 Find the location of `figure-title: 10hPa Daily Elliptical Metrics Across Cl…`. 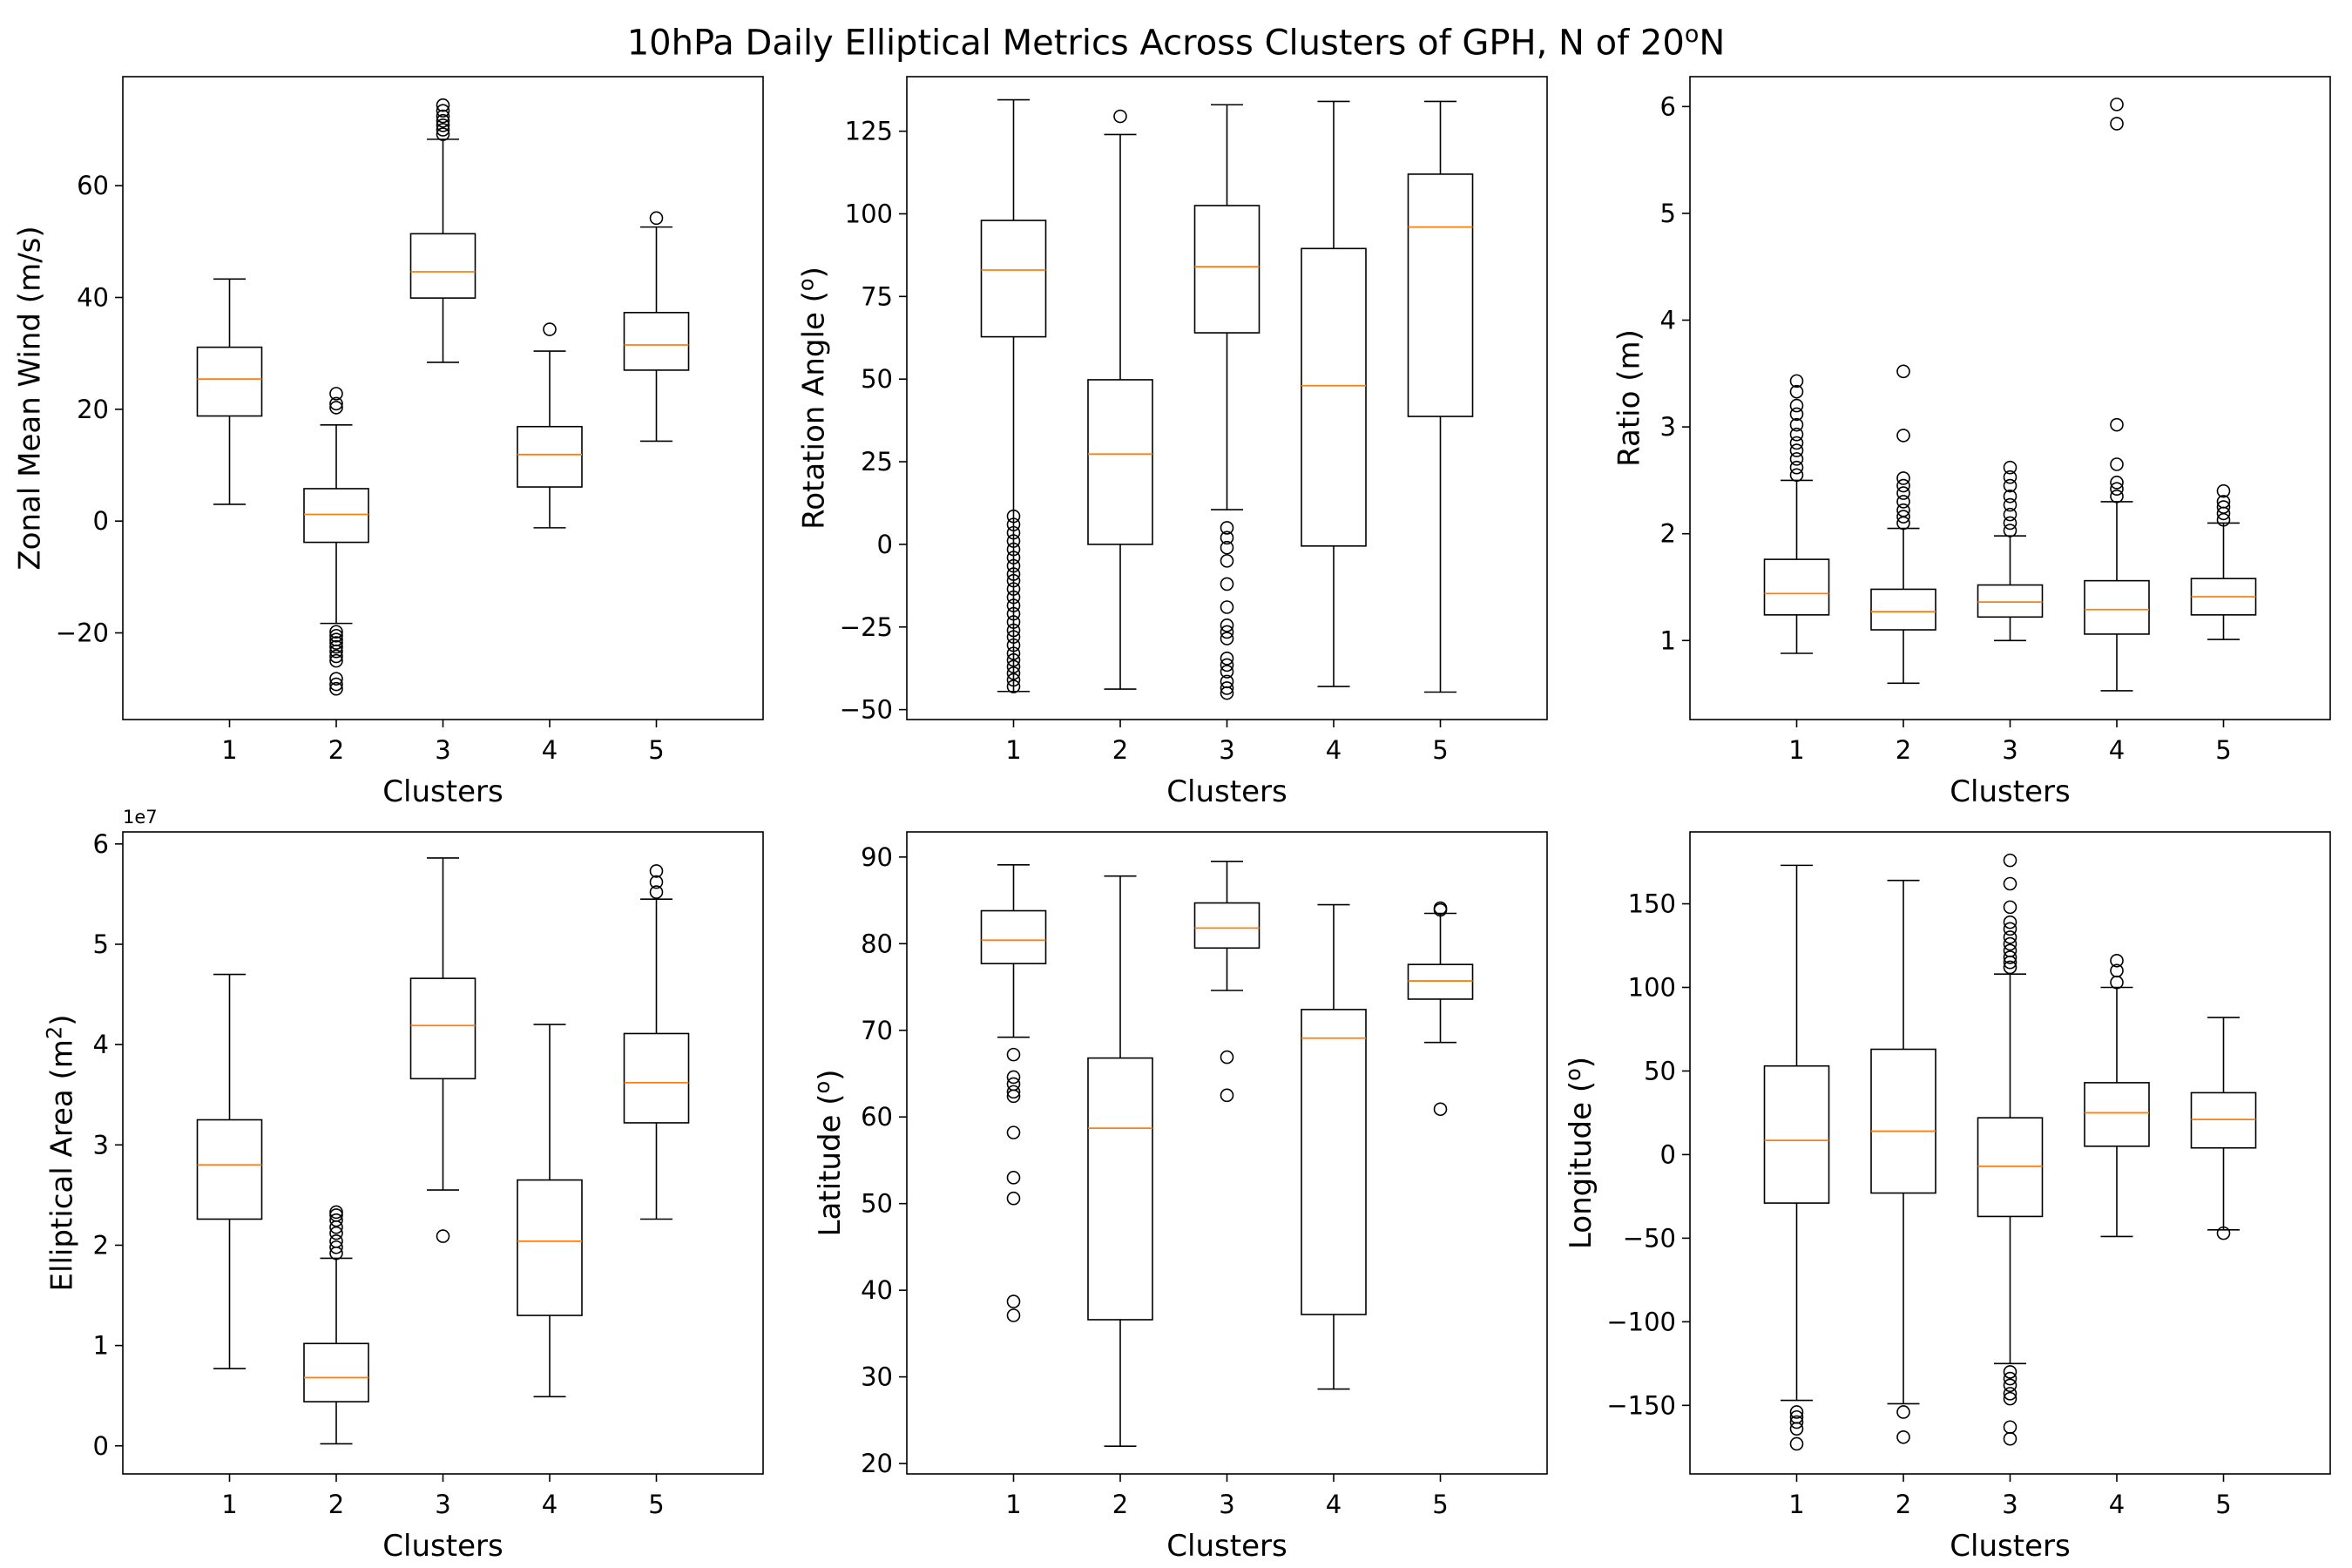

figure-title: 10hPa Daily Elliptical Metrics Across Cl… is located at coordinates (1176, 42).